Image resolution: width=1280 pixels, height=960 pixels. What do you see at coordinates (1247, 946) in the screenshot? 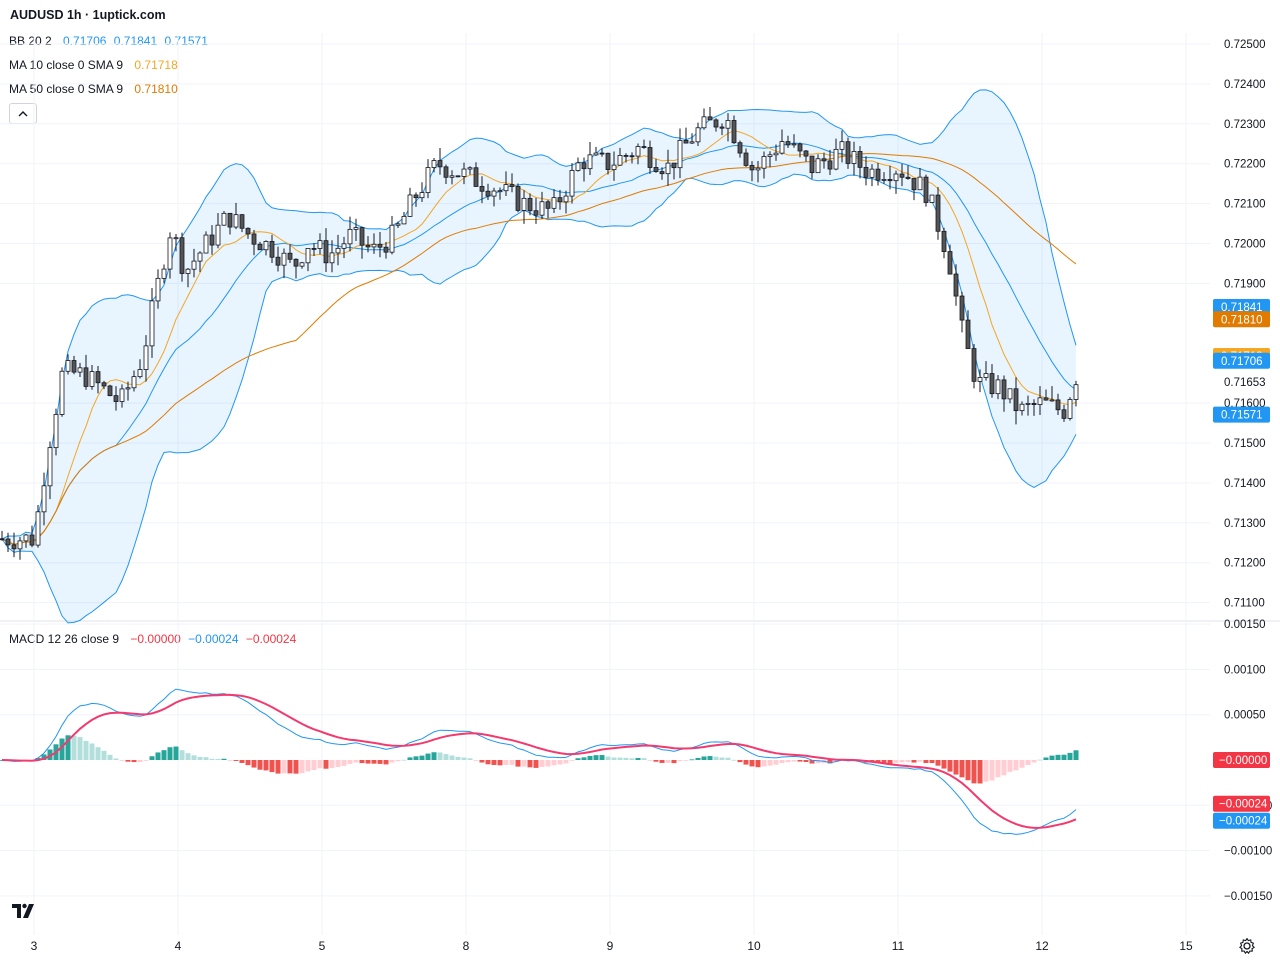
I see `gear-icon` at bounding box center [1247, 946].